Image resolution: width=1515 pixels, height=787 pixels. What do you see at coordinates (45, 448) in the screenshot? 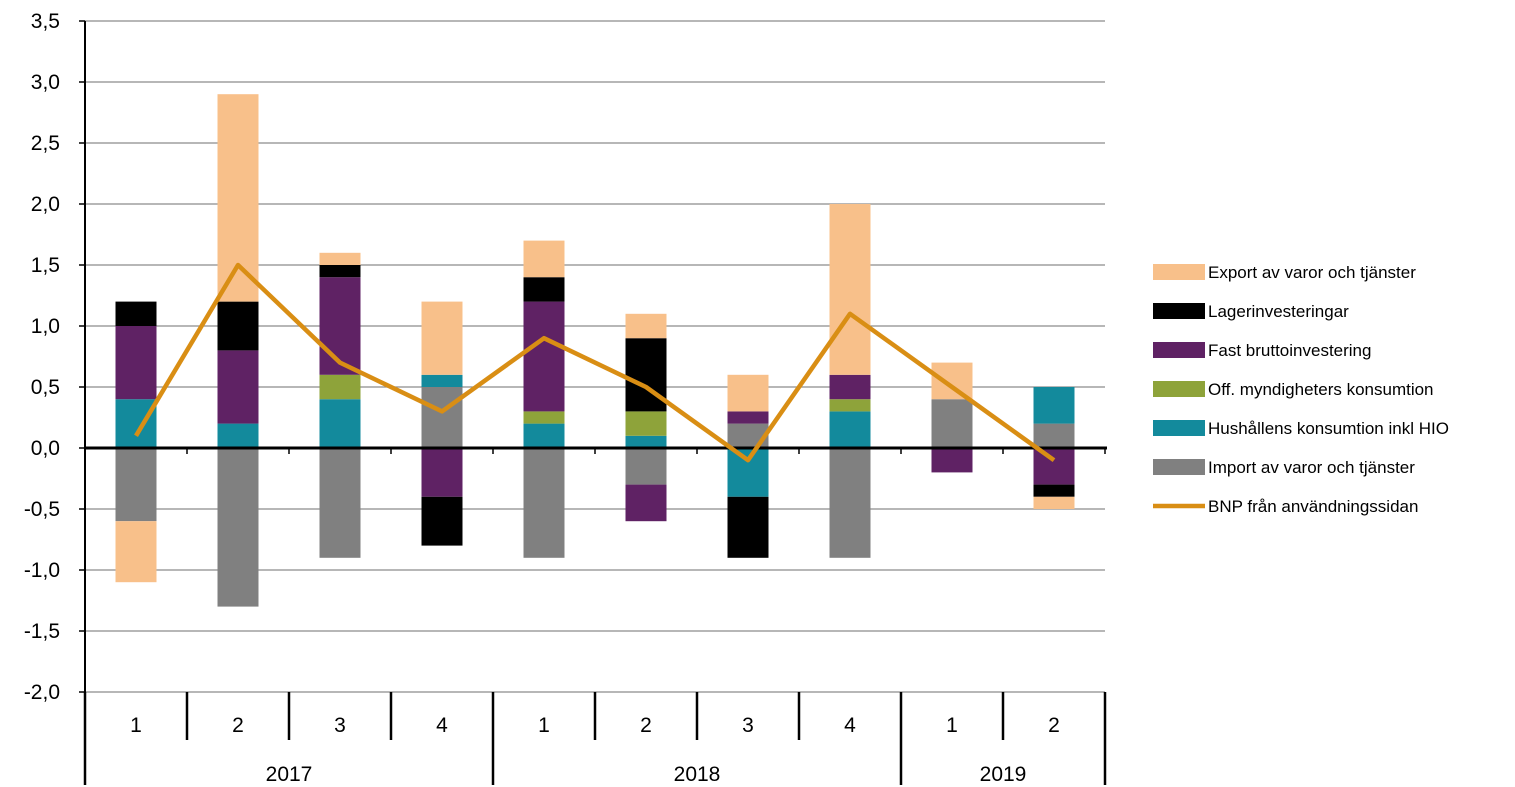
I see `y-tick-label: 0,0` at bounding box center [45, 448].